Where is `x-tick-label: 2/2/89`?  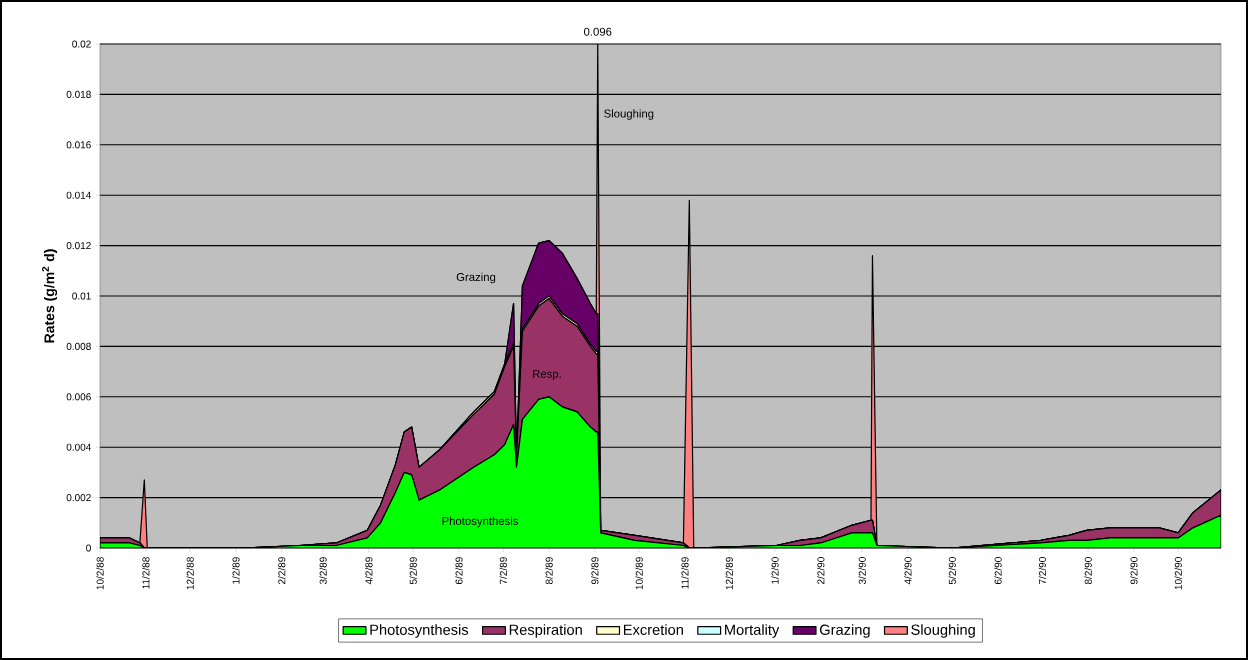
x-tick-label: 2/2/89 is located at coordinates (282, 571).